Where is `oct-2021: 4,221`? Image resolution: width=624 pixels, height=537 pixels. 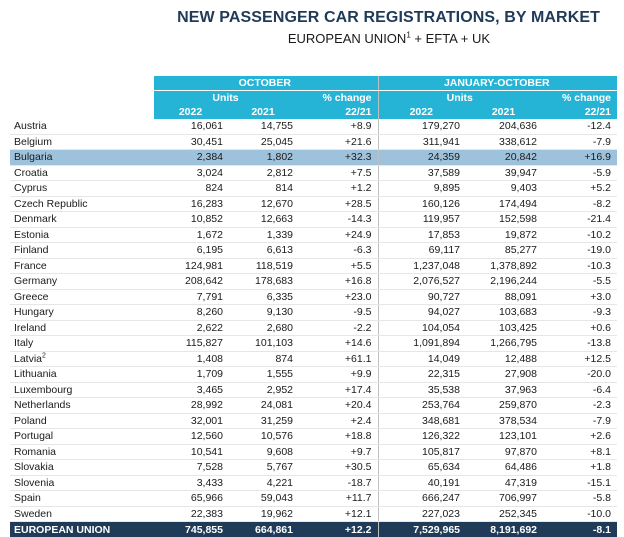
oct-2021: 4,221 is located at coordinates (264, 483).